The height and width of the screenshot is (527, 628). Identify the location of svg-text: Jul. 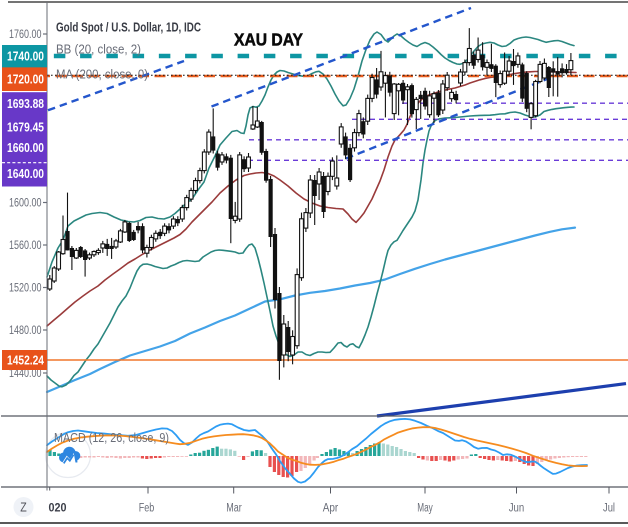
(609, 509).